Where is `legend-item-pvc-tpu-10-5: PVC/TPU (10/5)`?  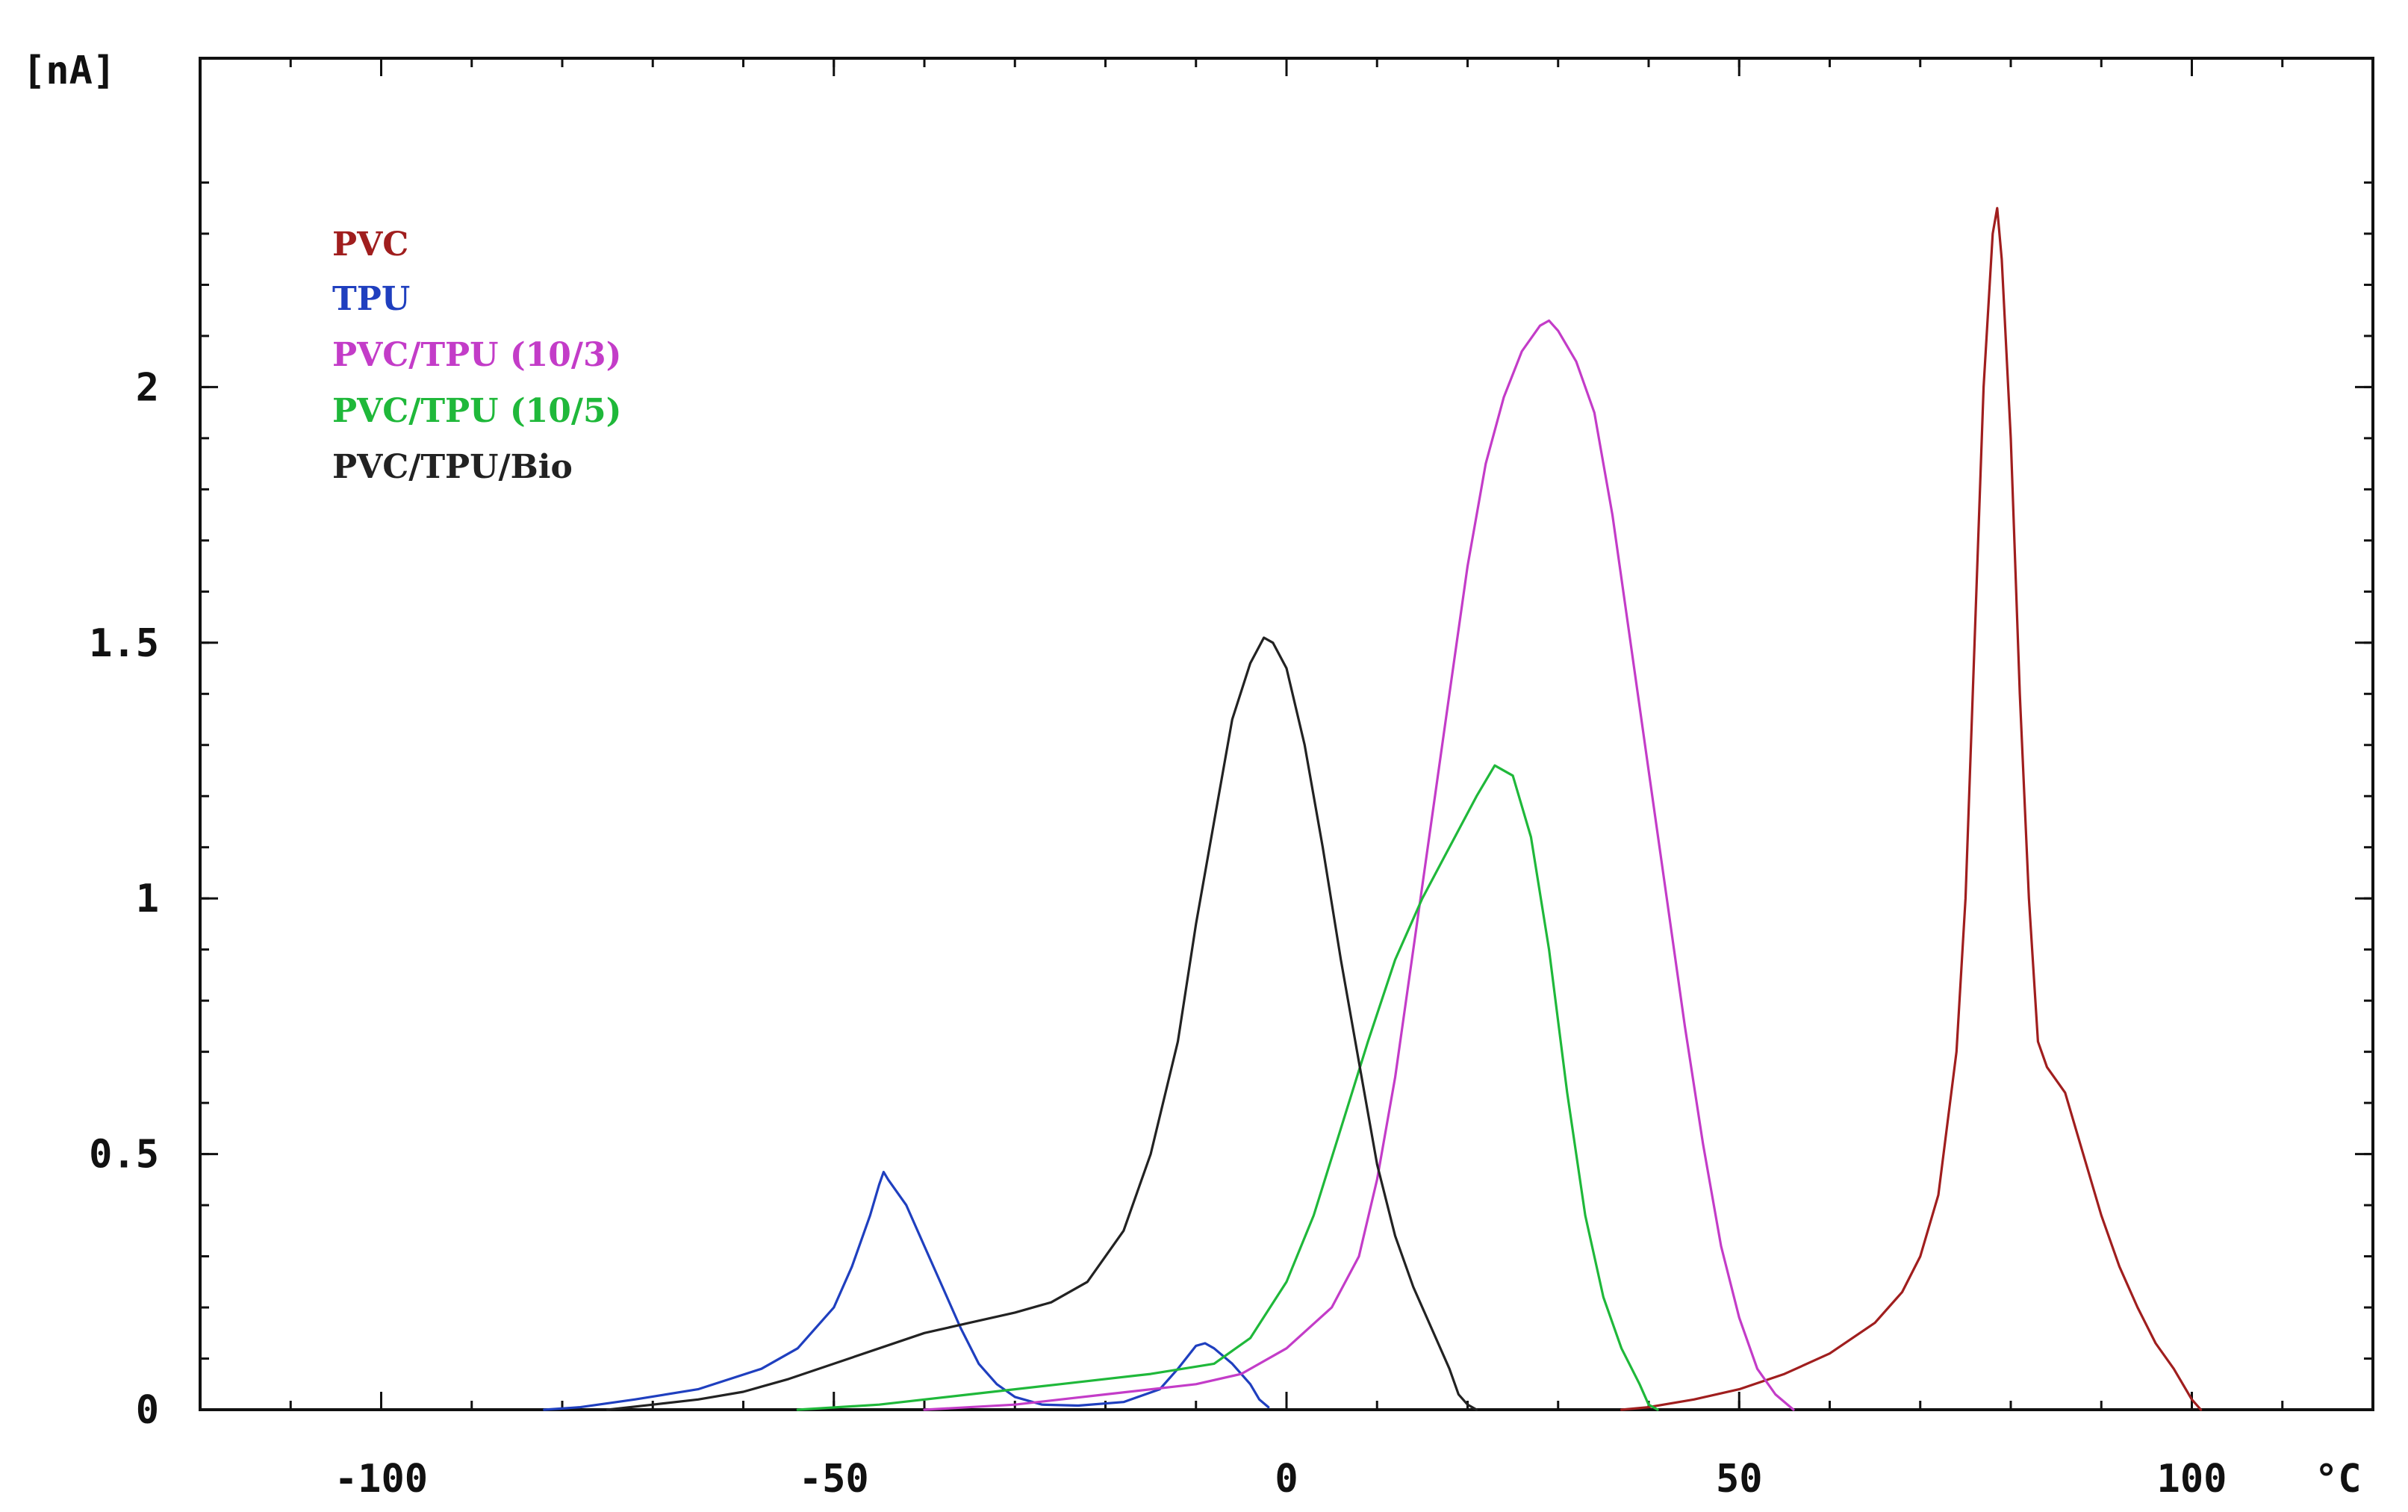
legend-item-pvc-tpu-10-5: PVC/TPU (10/5) is located at coordinates (476, 411).